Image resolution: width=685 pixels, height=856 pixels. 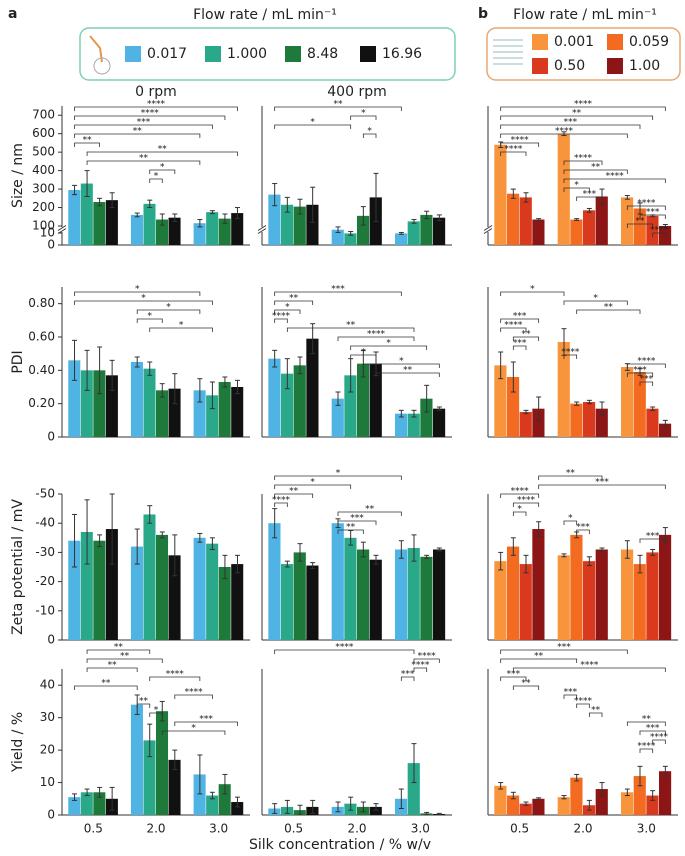 What do you see at coordinates (420, 829) in the screenshot?
I see `x-tick-label: 3.0` at bounding box center [420, 829].